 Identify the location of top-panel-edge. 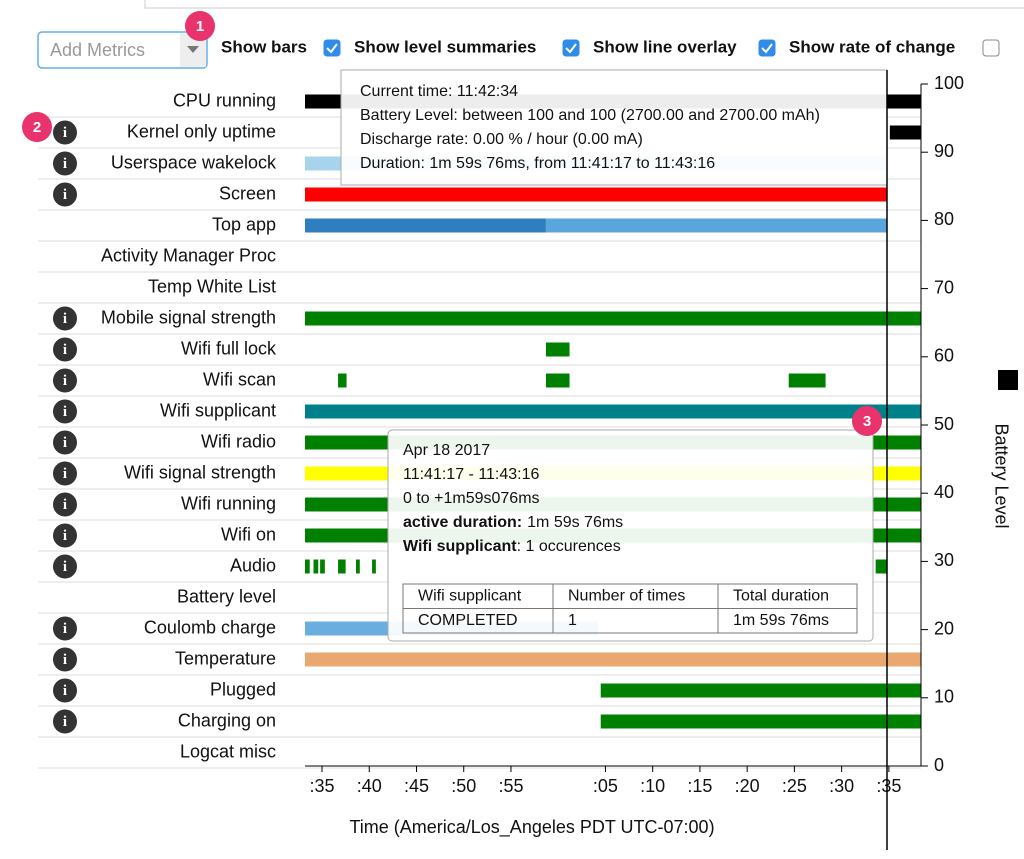
(584, 4).